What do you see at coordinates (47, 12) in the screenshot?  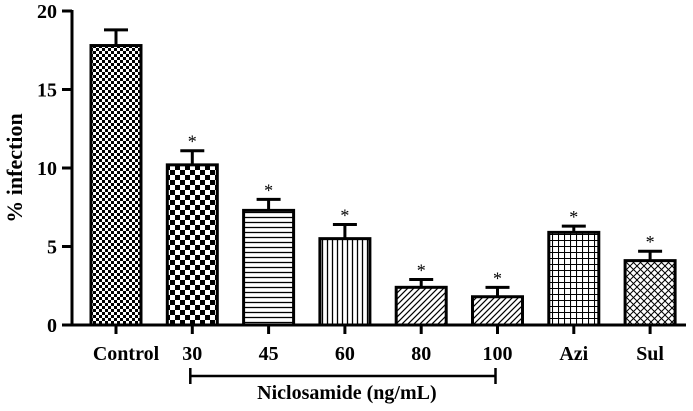 I see `y-tick-label: 20` at bounding box center [47, 12].